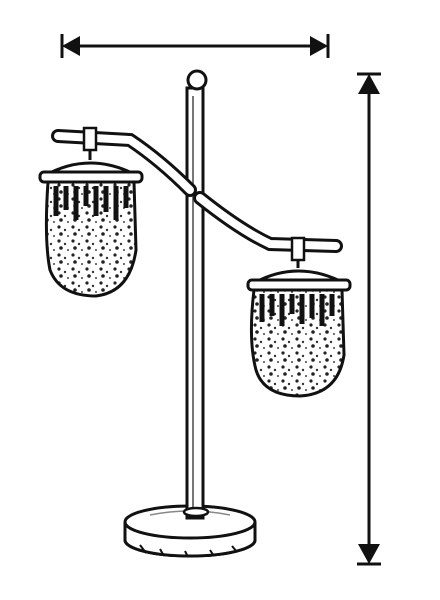  What do you see at coordinates (91, 224) in the screenshot?
I see `left-lantern` at bounding box center [91, 224].